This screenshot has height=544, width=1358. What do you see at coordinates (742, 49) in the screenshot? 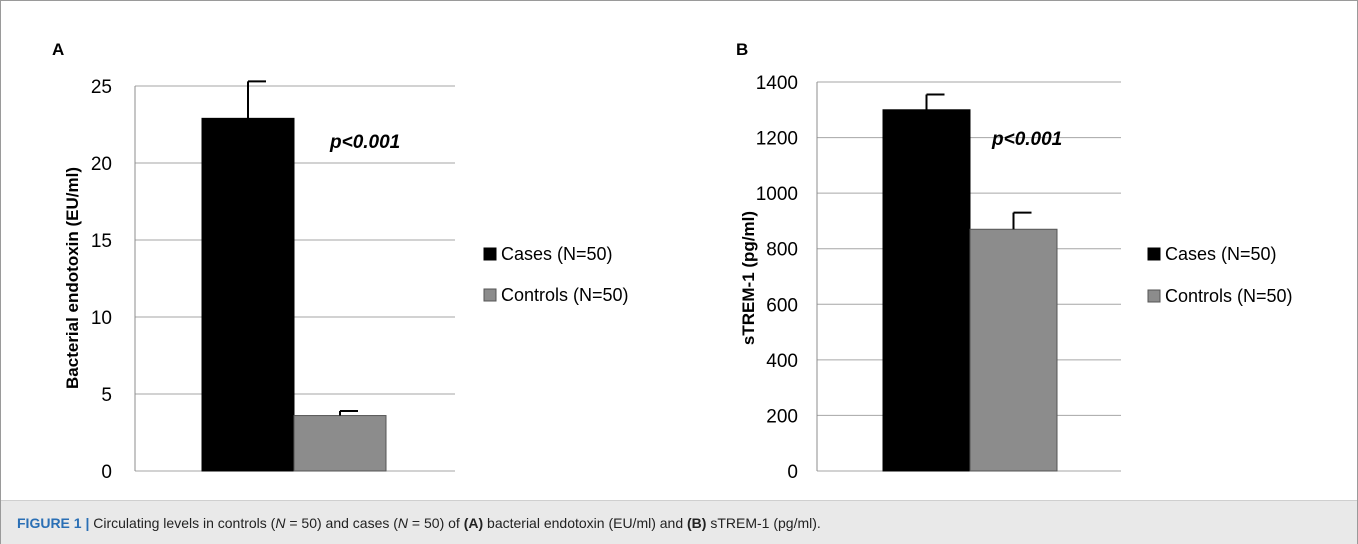
I see `panel-label: B` at bounding box center [742, 49].